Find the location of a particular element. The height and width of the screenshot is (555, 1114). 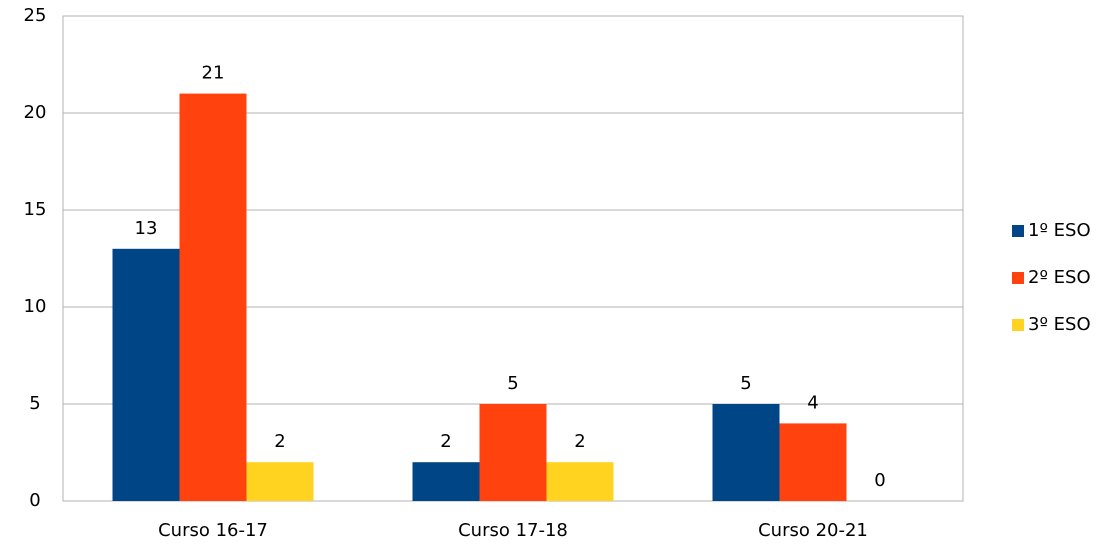

data-label: 0 is located at coordinates (879, 480).